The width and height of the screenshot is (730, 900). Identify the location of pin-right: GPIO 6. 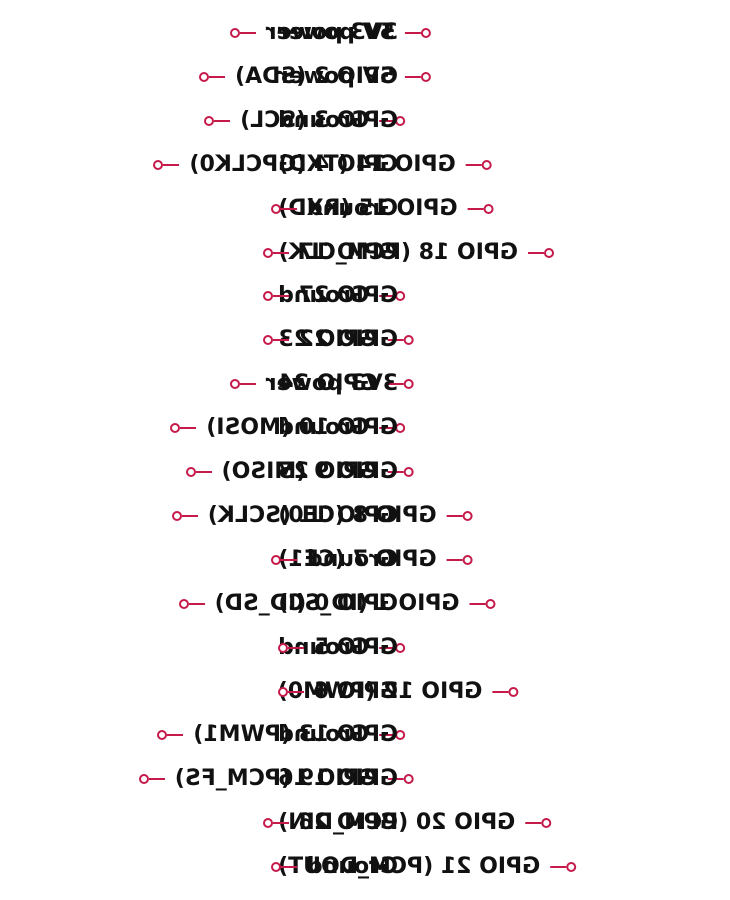
(337, 692).